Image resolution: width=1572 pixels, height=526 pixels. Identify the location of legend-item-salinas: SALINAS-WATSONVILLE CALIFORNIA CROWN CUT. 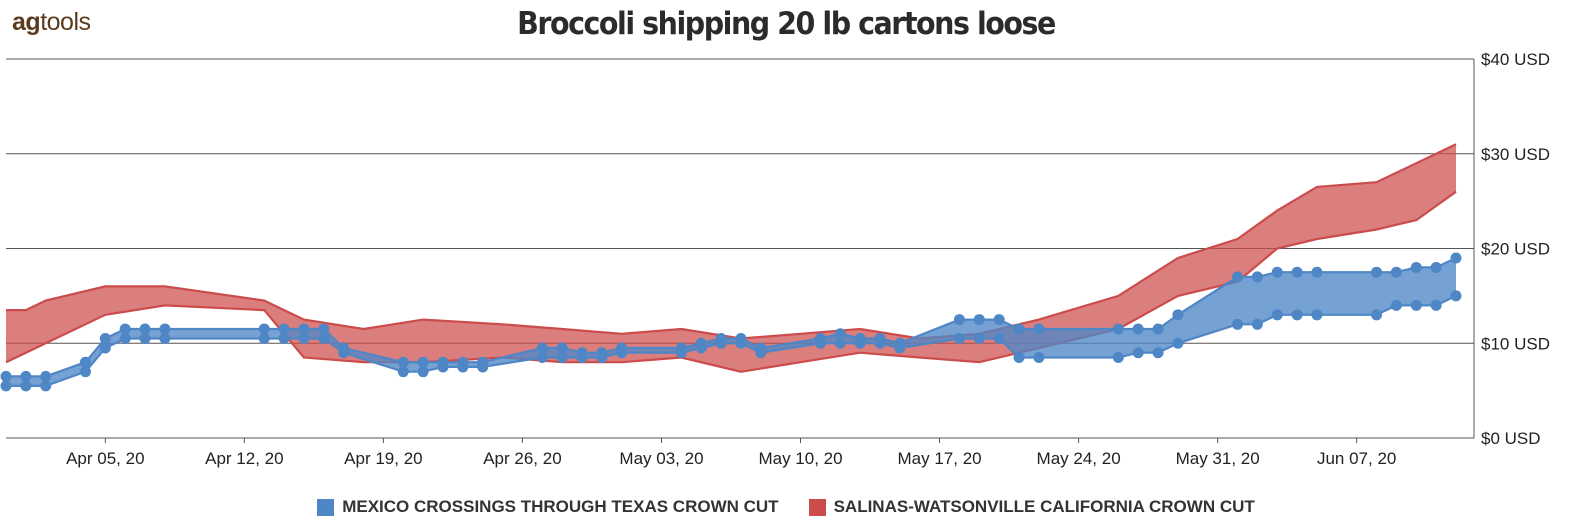
(1031, 507).